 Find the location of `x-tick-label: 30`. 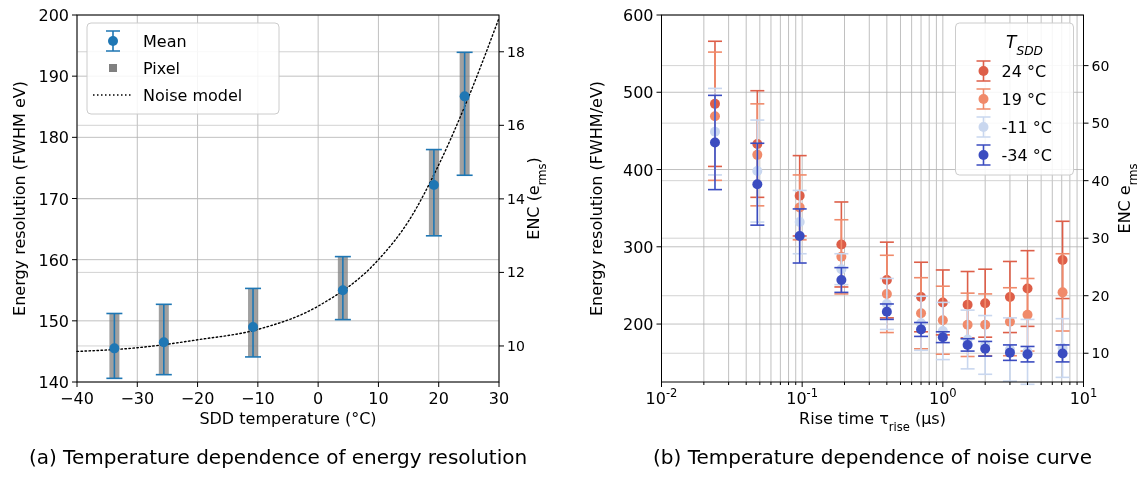

x-tick-label: 30 is located at coordinates (499, 398).